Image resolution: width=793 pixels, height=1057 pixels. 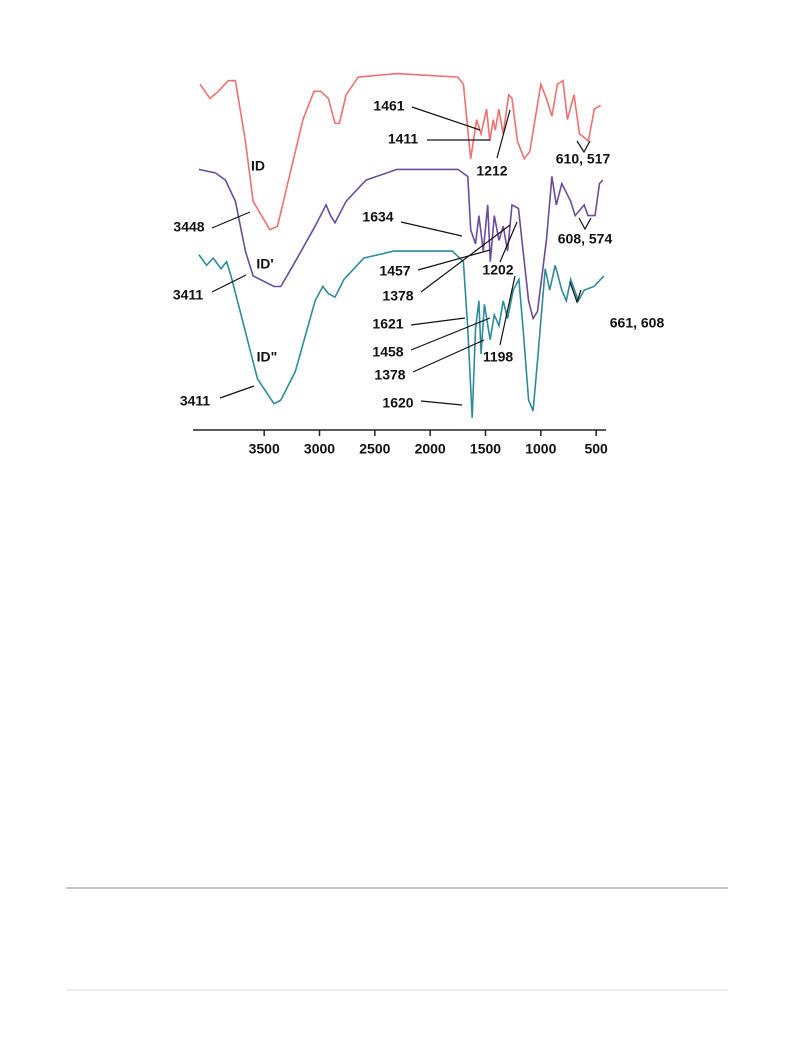 I want to click on x-tick-label: 2500, so click(x=374, y=449).